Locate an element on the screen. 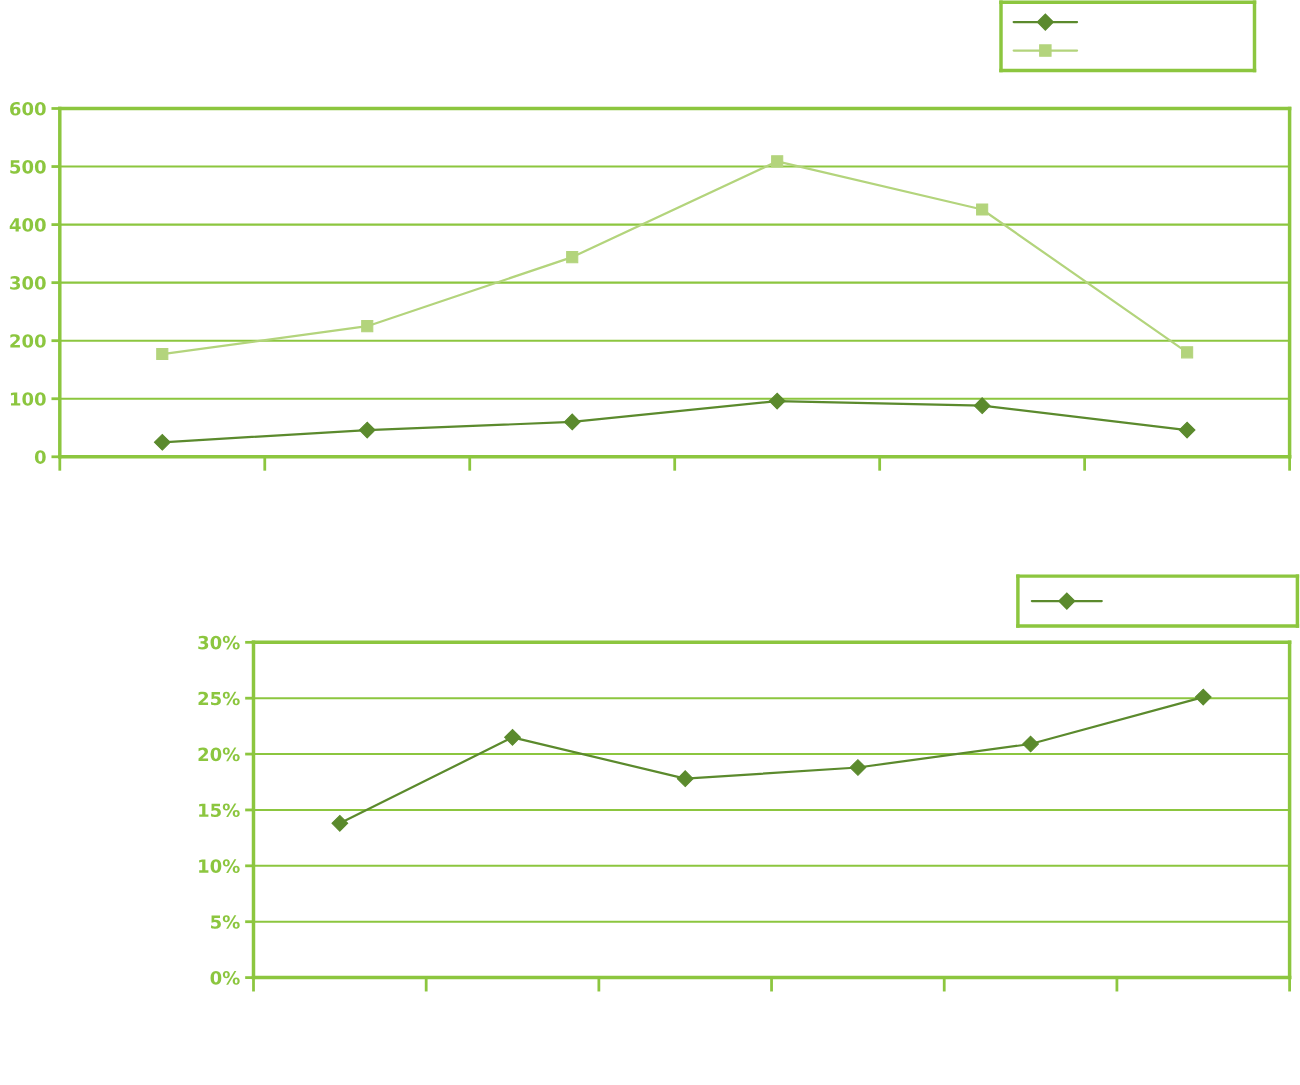 This screenshot has height=1085, width=1300. y-tick-label: 500 is located at coordinates (28, 167).